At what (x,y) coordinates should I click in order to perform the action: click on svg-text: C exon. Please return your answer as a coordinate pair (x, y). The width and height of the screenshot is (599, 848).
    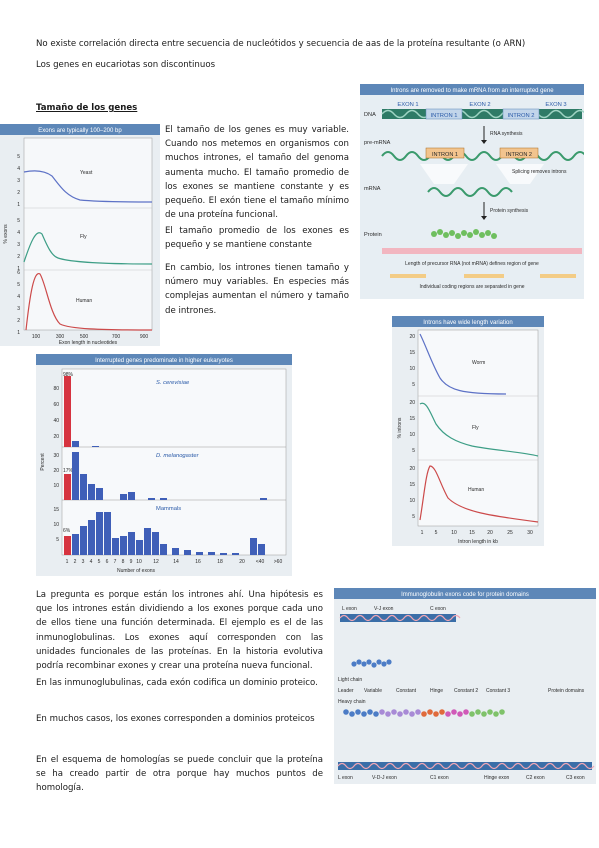
    Looking at the image, I should click on (438, 609).